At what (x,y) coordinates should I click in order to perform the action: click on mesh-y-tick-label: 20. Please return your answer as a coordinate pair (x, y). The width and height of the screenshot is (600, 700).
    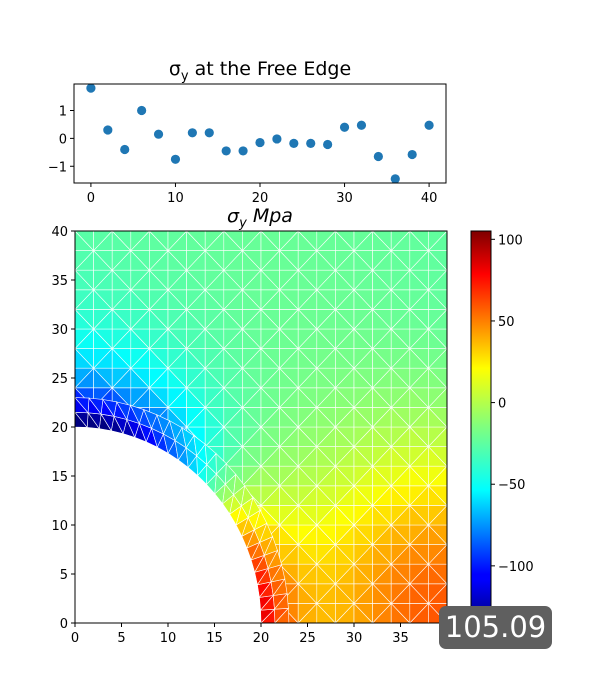
    Looking at the image, I should click on (59, 428).